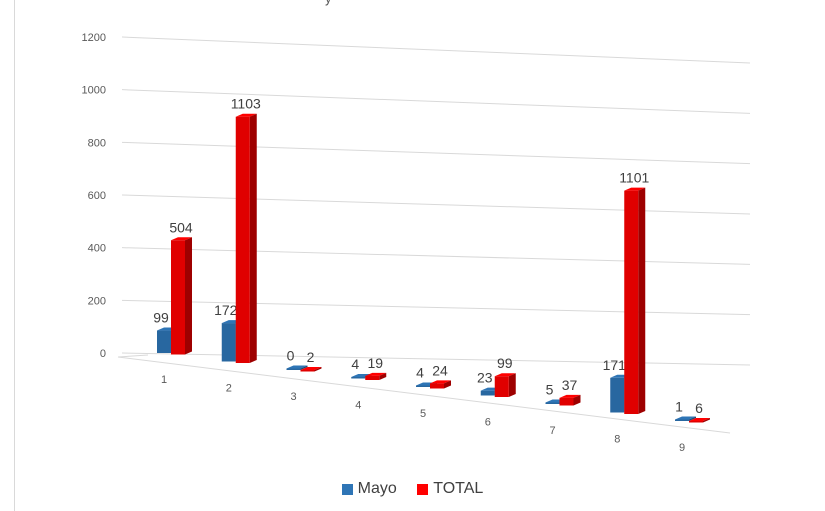  I want to click on data-label-total-3: 2, so click(311, 357).